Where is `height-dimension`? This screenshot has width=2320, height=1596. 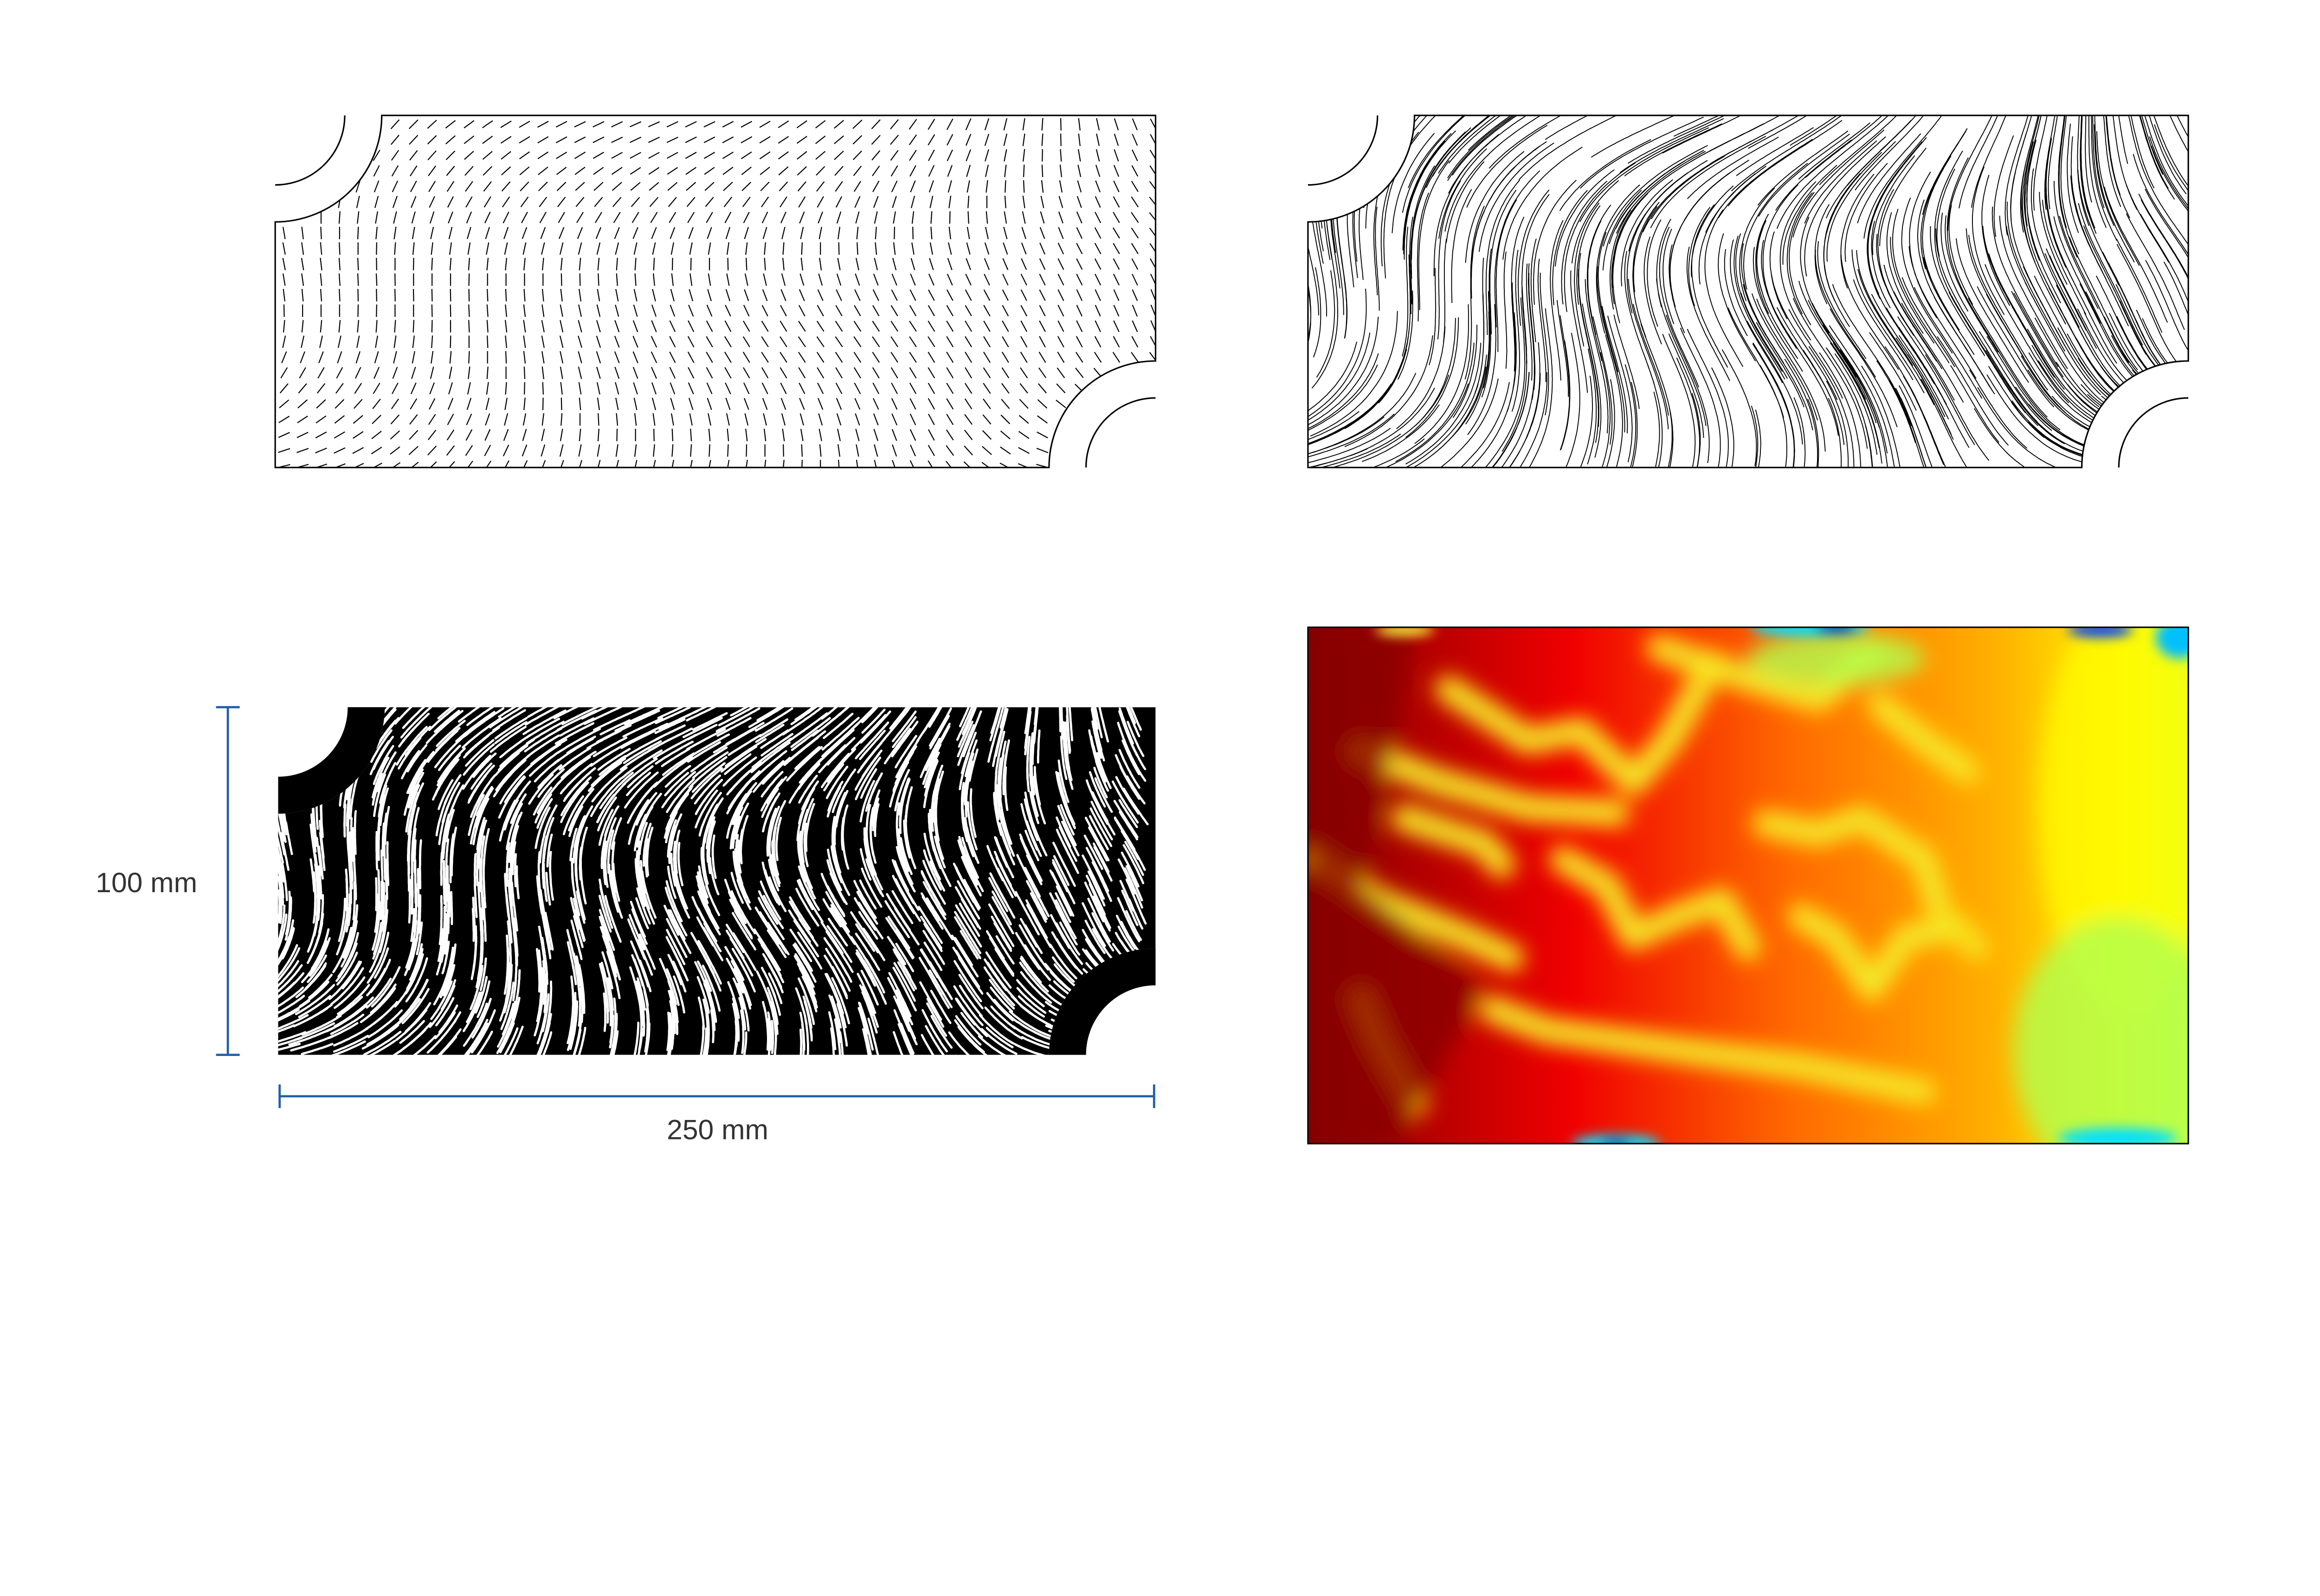 height-dimension is located at coordinates (228, 881).